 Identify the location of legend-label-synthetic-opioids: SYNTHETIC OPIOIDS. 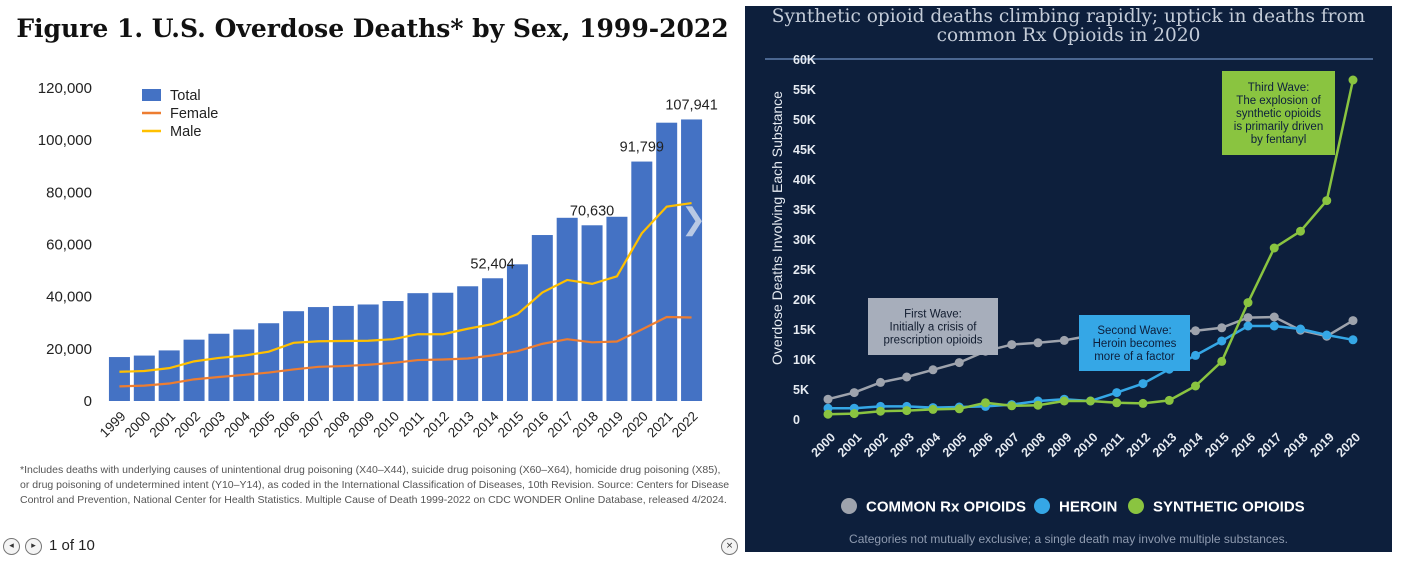
(1229, 507).